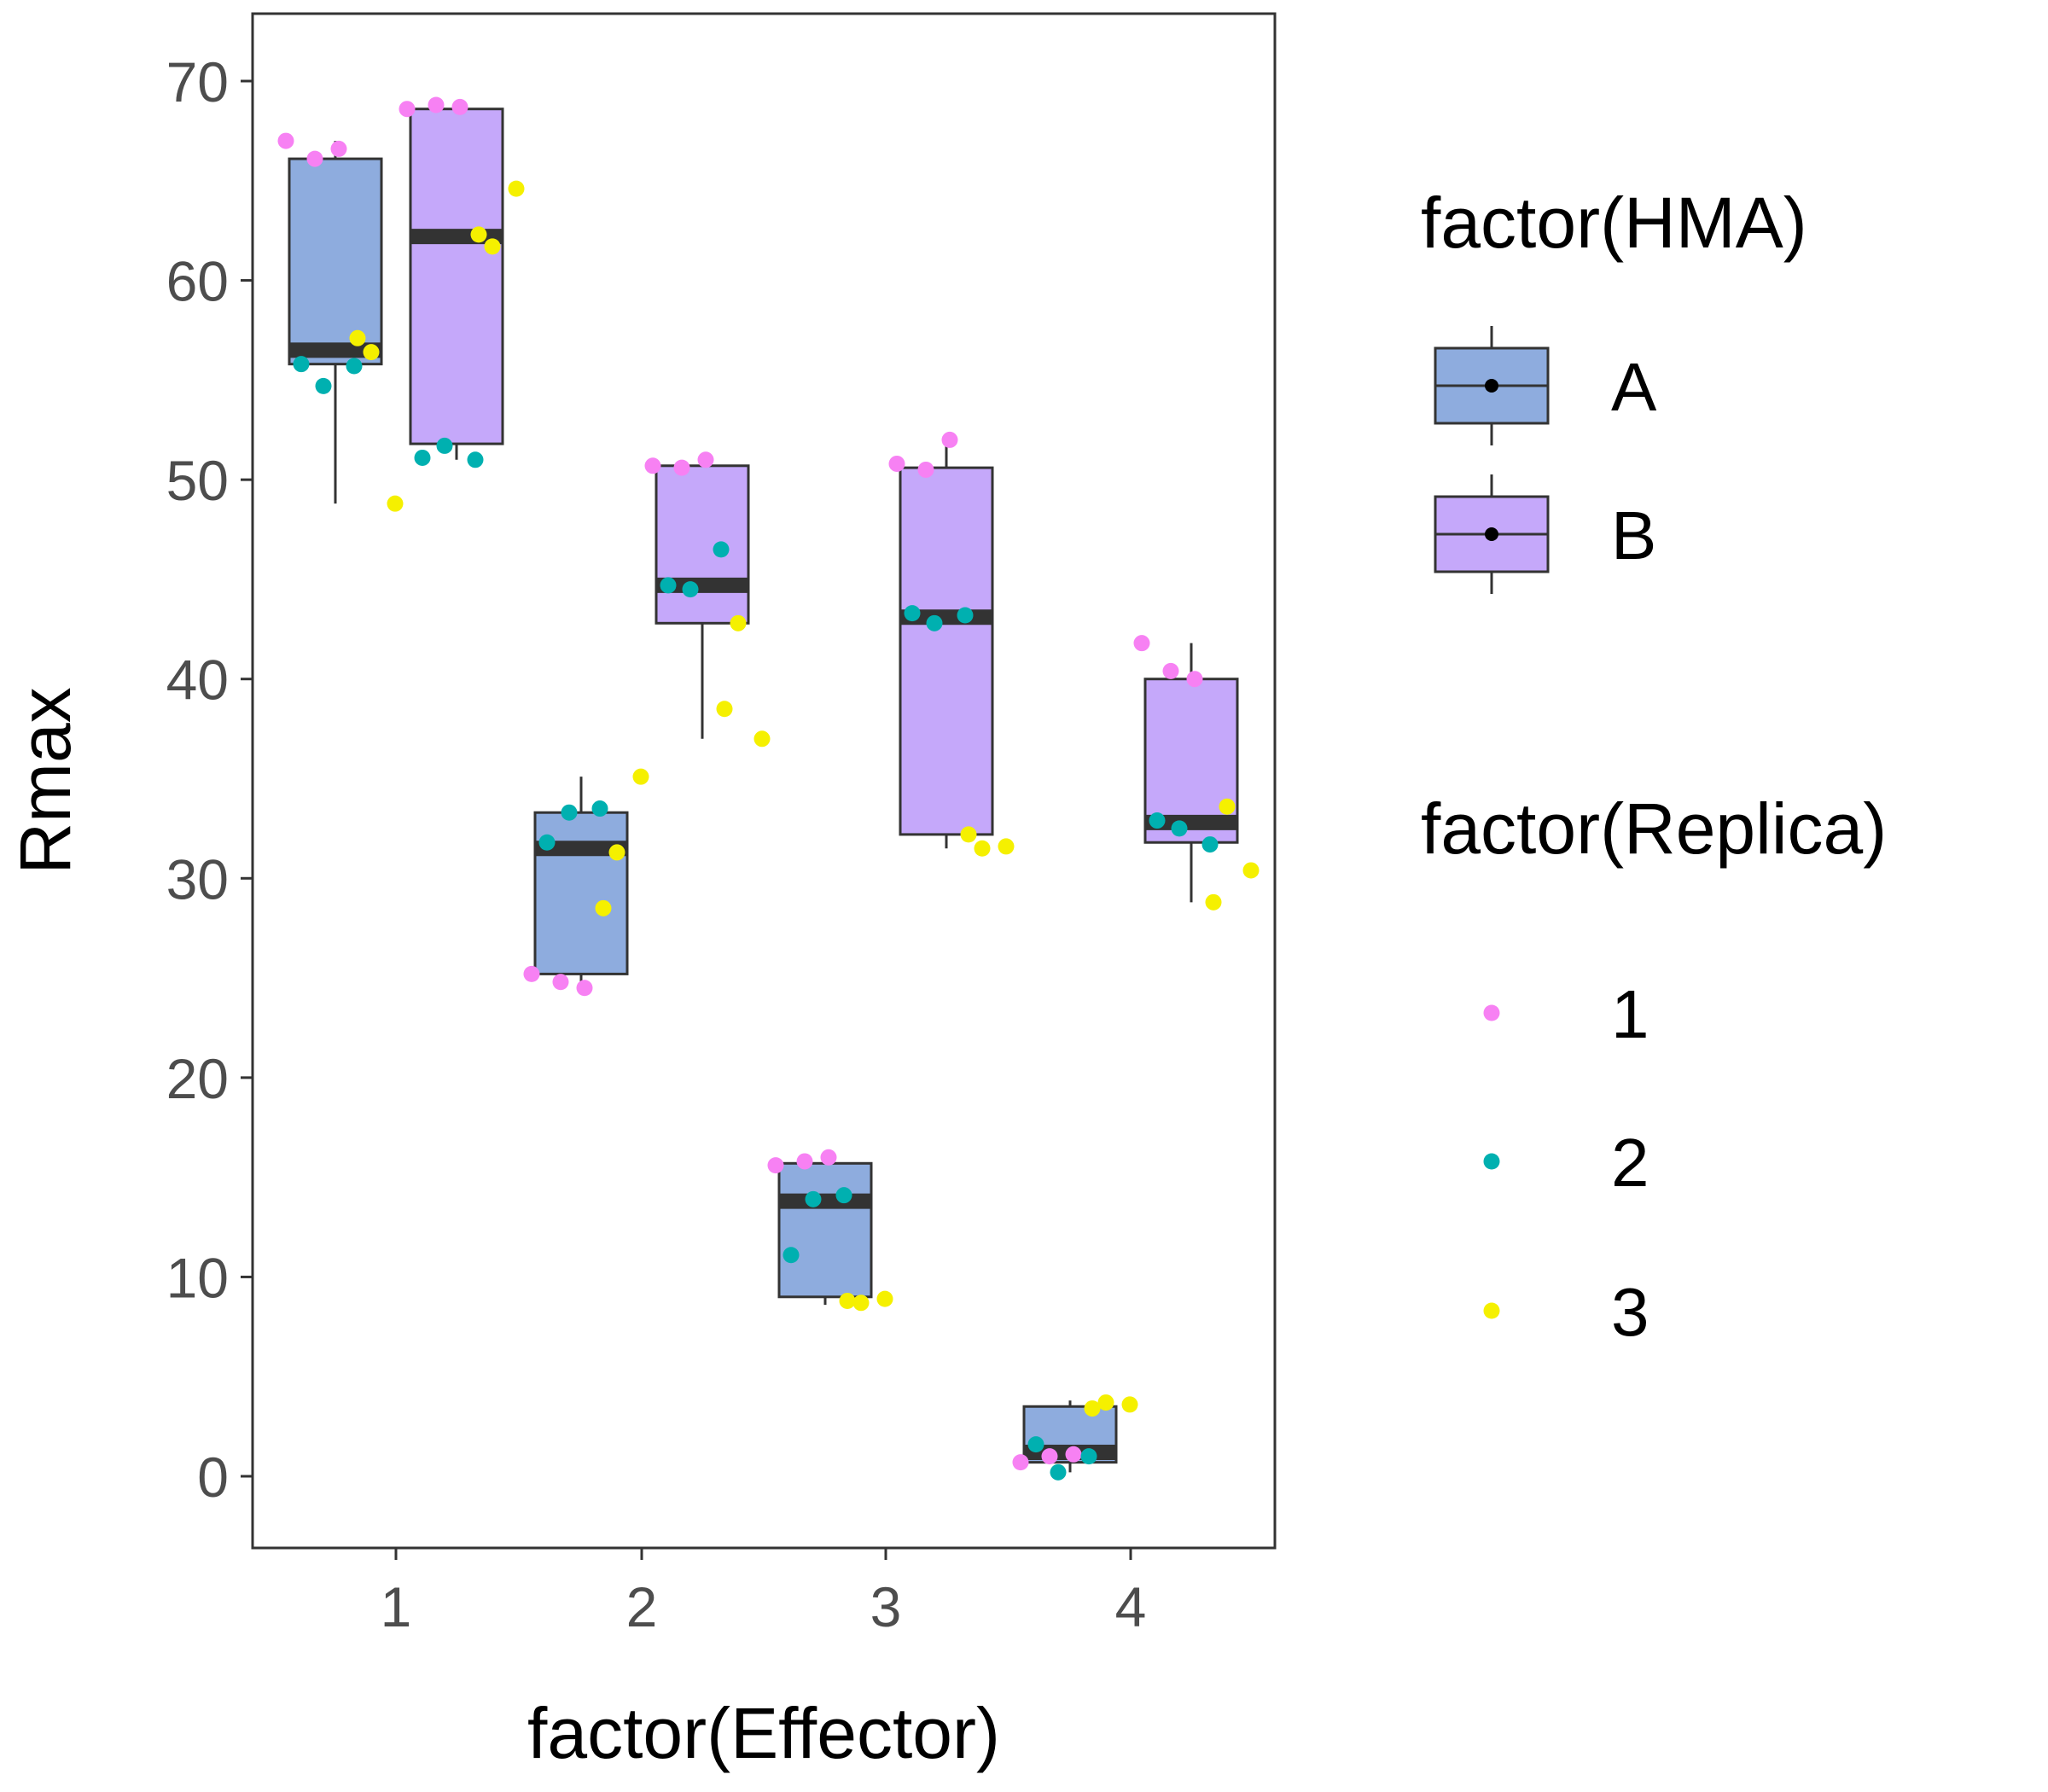 The width and height of the screenshot is (2048, 1792). Describe the element at coordinates (1630, 1312) in the screenshot. I see `legend-label-replica: 3` at that location.